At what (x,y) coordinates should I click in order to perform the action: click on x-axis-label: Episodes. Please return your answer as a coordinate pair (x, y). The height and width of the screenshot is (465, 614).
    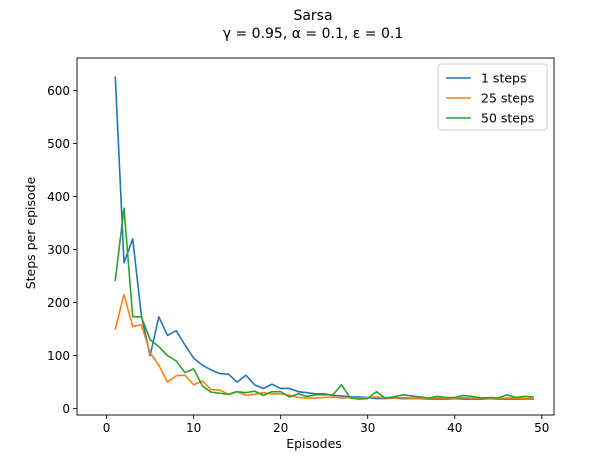
    Looking at the image, I should click on (314, 443).